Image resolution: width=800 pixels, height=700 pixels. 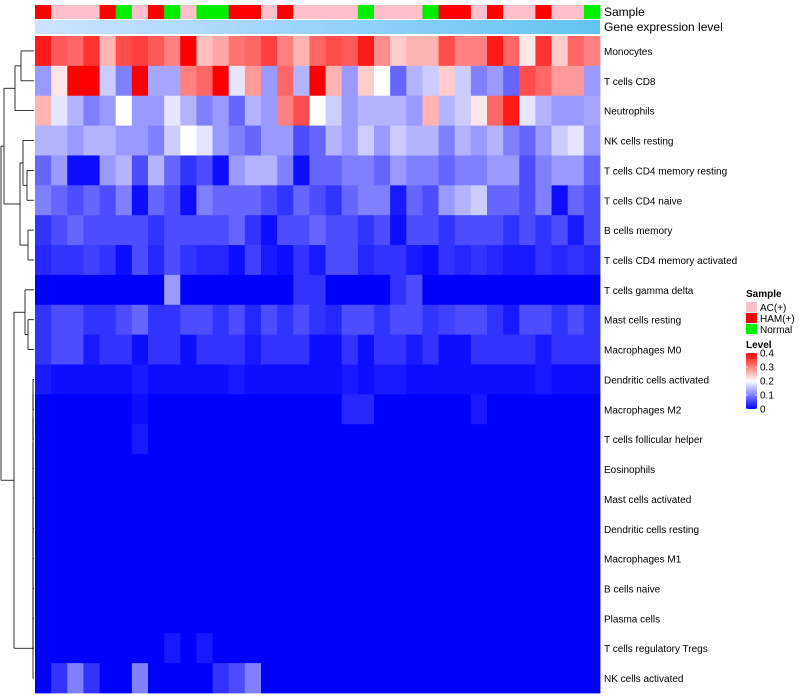 What do you see at coordinates (656, 649) in the screenshot?
I see `row-label: T cells regulatory Tregs` at bounding box center [656, 649].